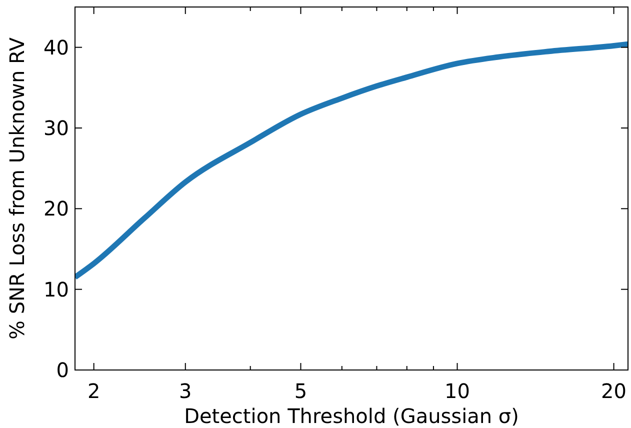  Describe the element at coordinates (185, 391) in the screenshot. I see `x-tick-label: 3` at that location.